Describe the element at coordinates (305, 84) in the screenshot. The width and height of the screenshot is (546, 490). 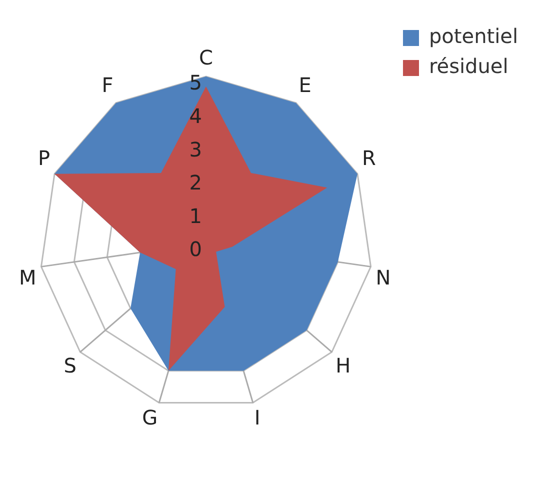
I see `spoke-label: E` at that location.